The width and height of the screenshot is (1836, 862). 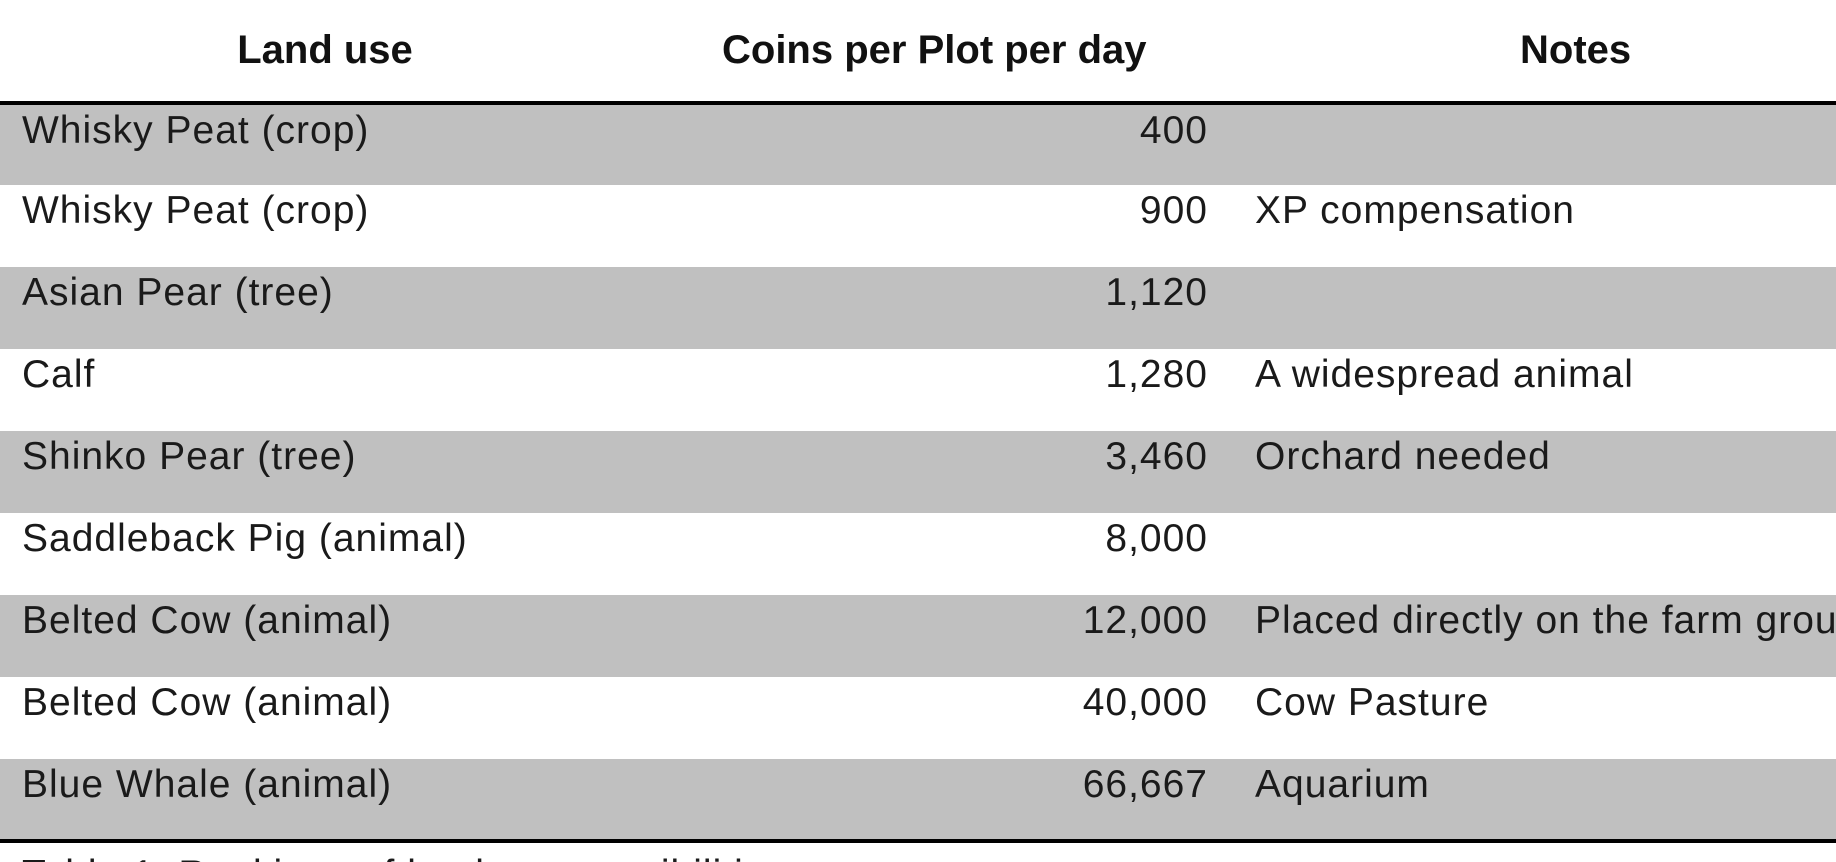 What do you see at coordinates (245, 538) in the screenshot?
I see `cell-land-use: Saddleback Pig (animal)` at bounding box center [245, 538].